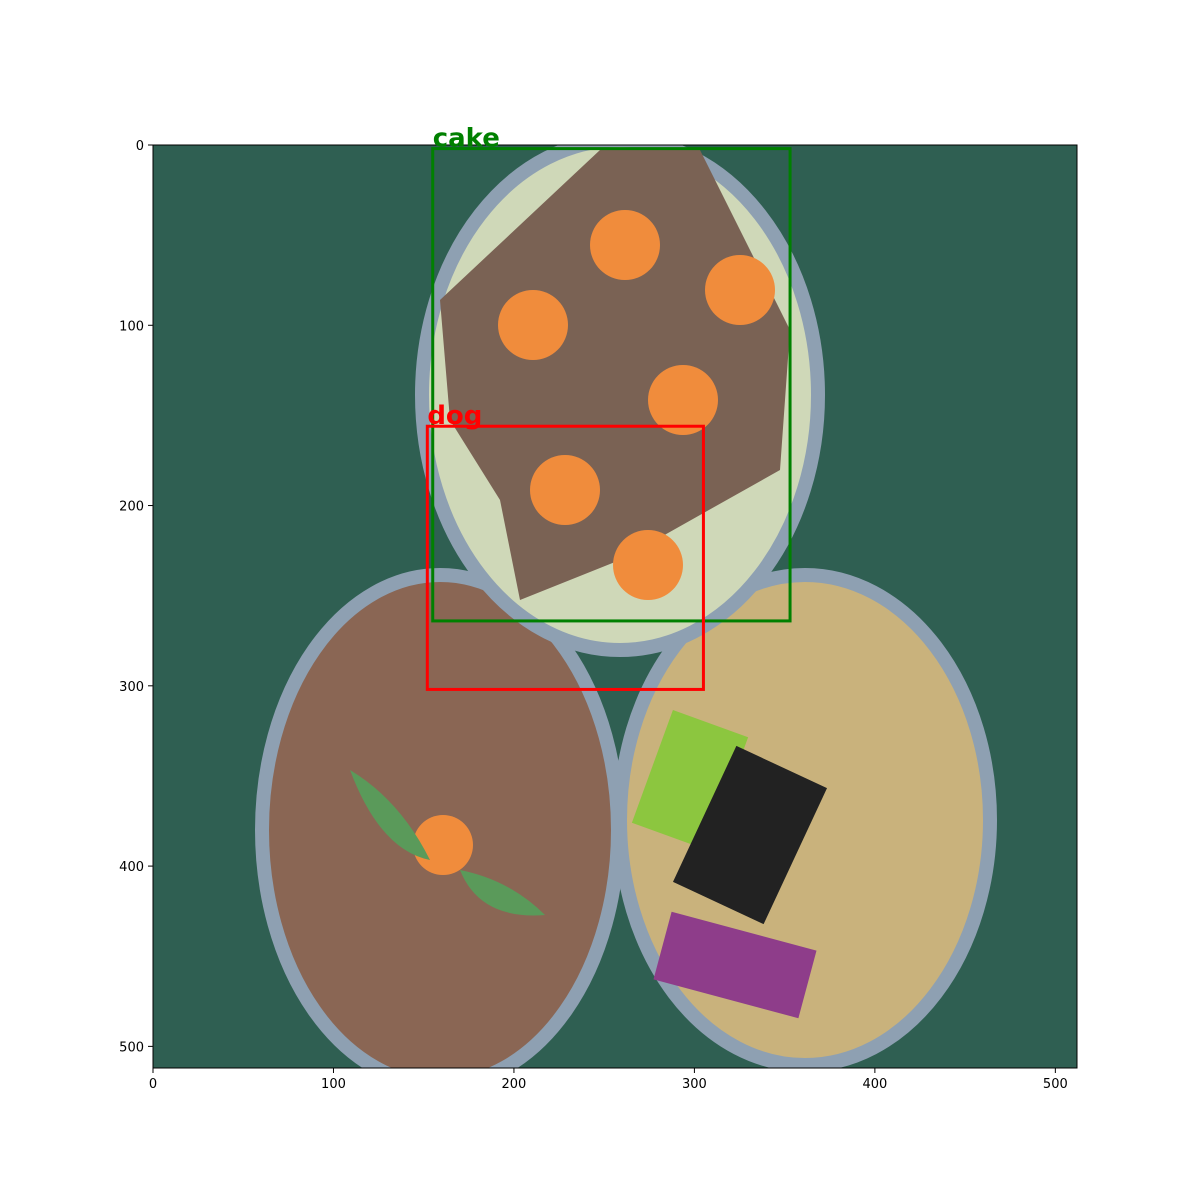  What do you see at coordinates (454, 416) in the screenshot?
I see `box-label: dog` at bounding box center [454, 416].